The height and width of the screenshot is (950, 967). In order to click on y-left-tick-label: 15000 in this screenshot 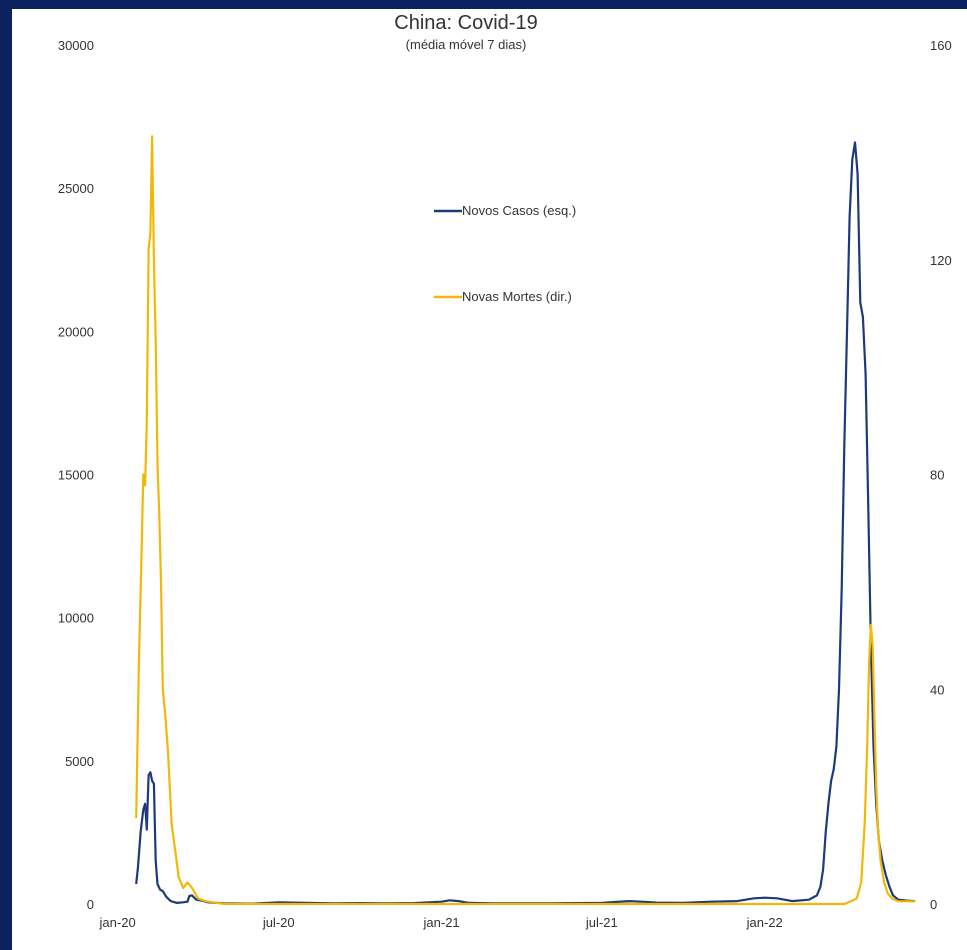, I will do `click(76, 475)`.